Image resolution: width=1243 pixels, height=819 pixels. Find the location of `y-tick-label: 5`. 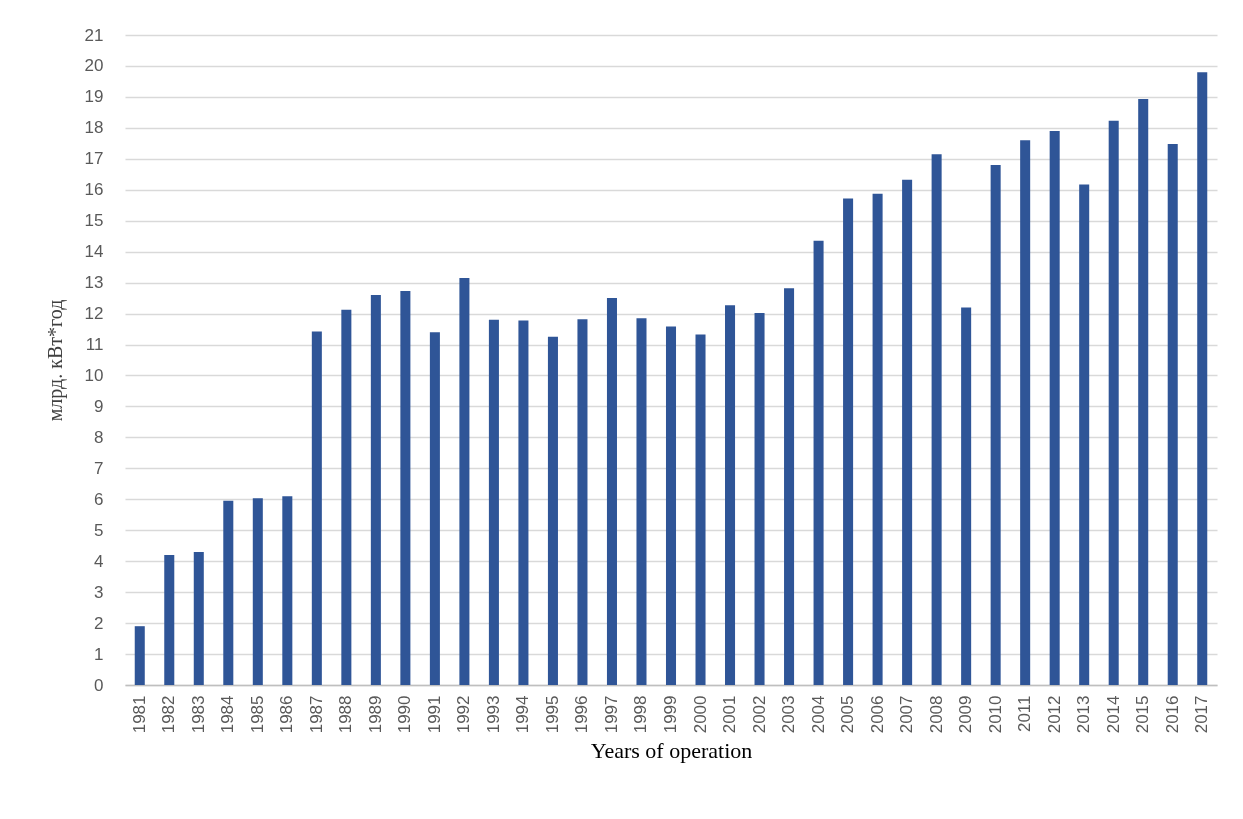

y-tick-label: 5 is located at coordinates (99, 530).